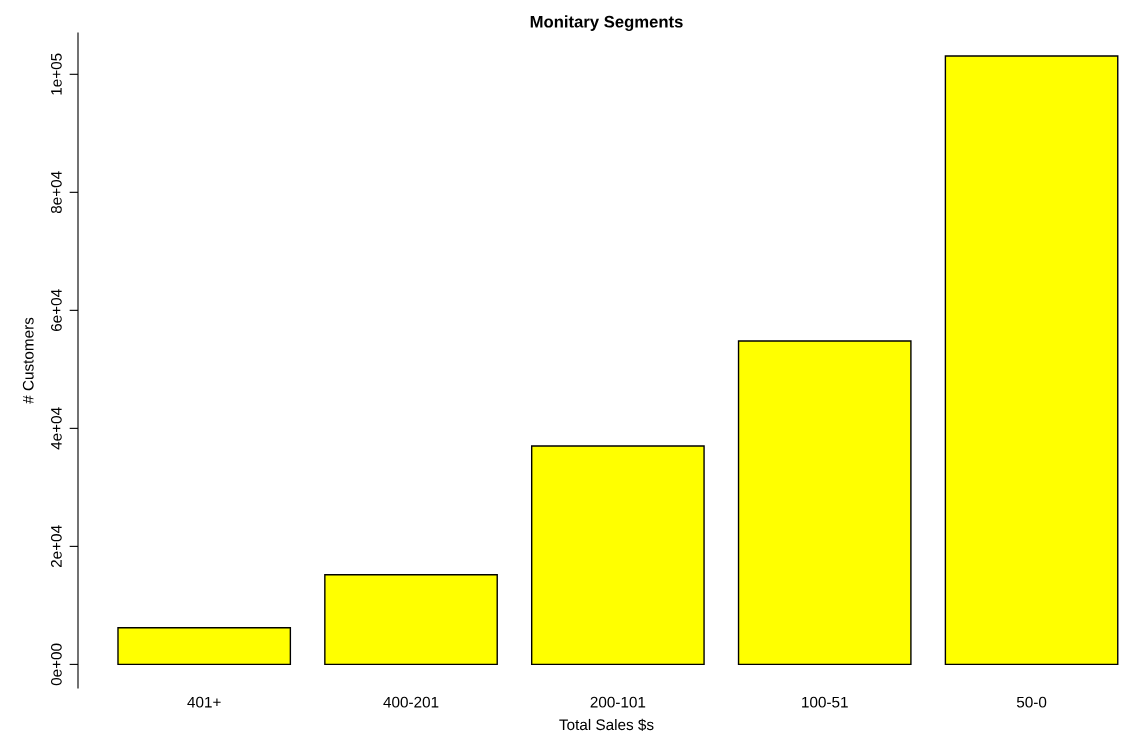 Image resolution: width=1139 pixels, height=752 pixels. What do you see at coordinates (606, 725) in the screenshot?
I see `x-axis-title: Total Sales $s` at bounding box center [606, 725].